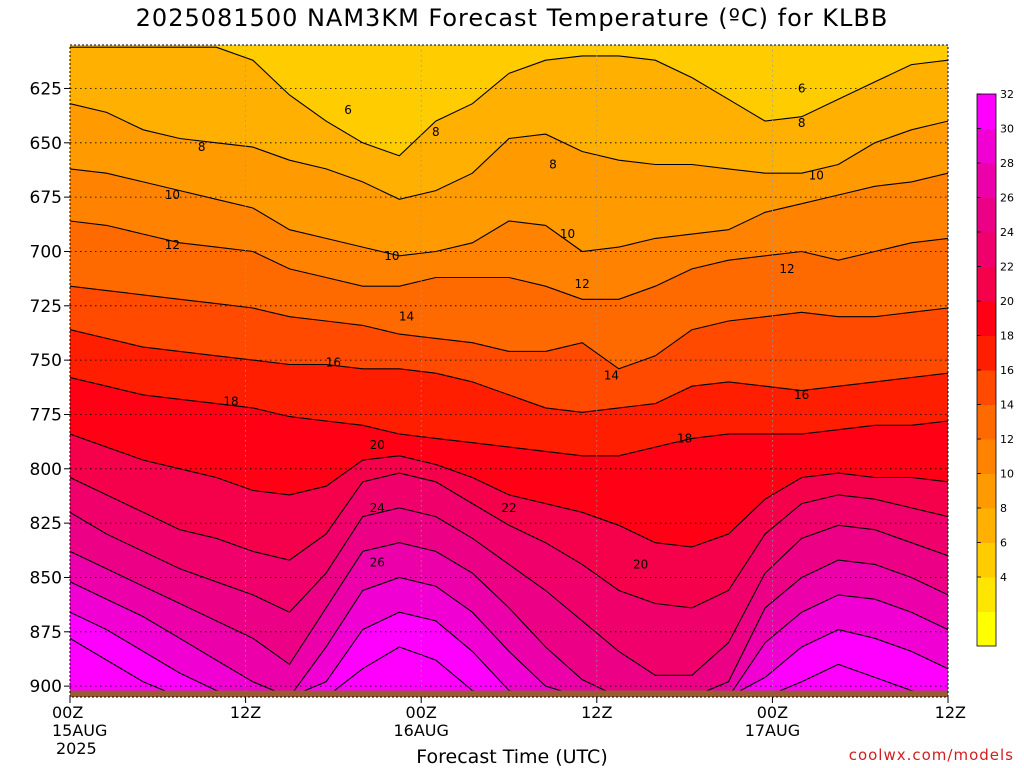  I want to click on y-tick-label: 775, so click(46, 415).